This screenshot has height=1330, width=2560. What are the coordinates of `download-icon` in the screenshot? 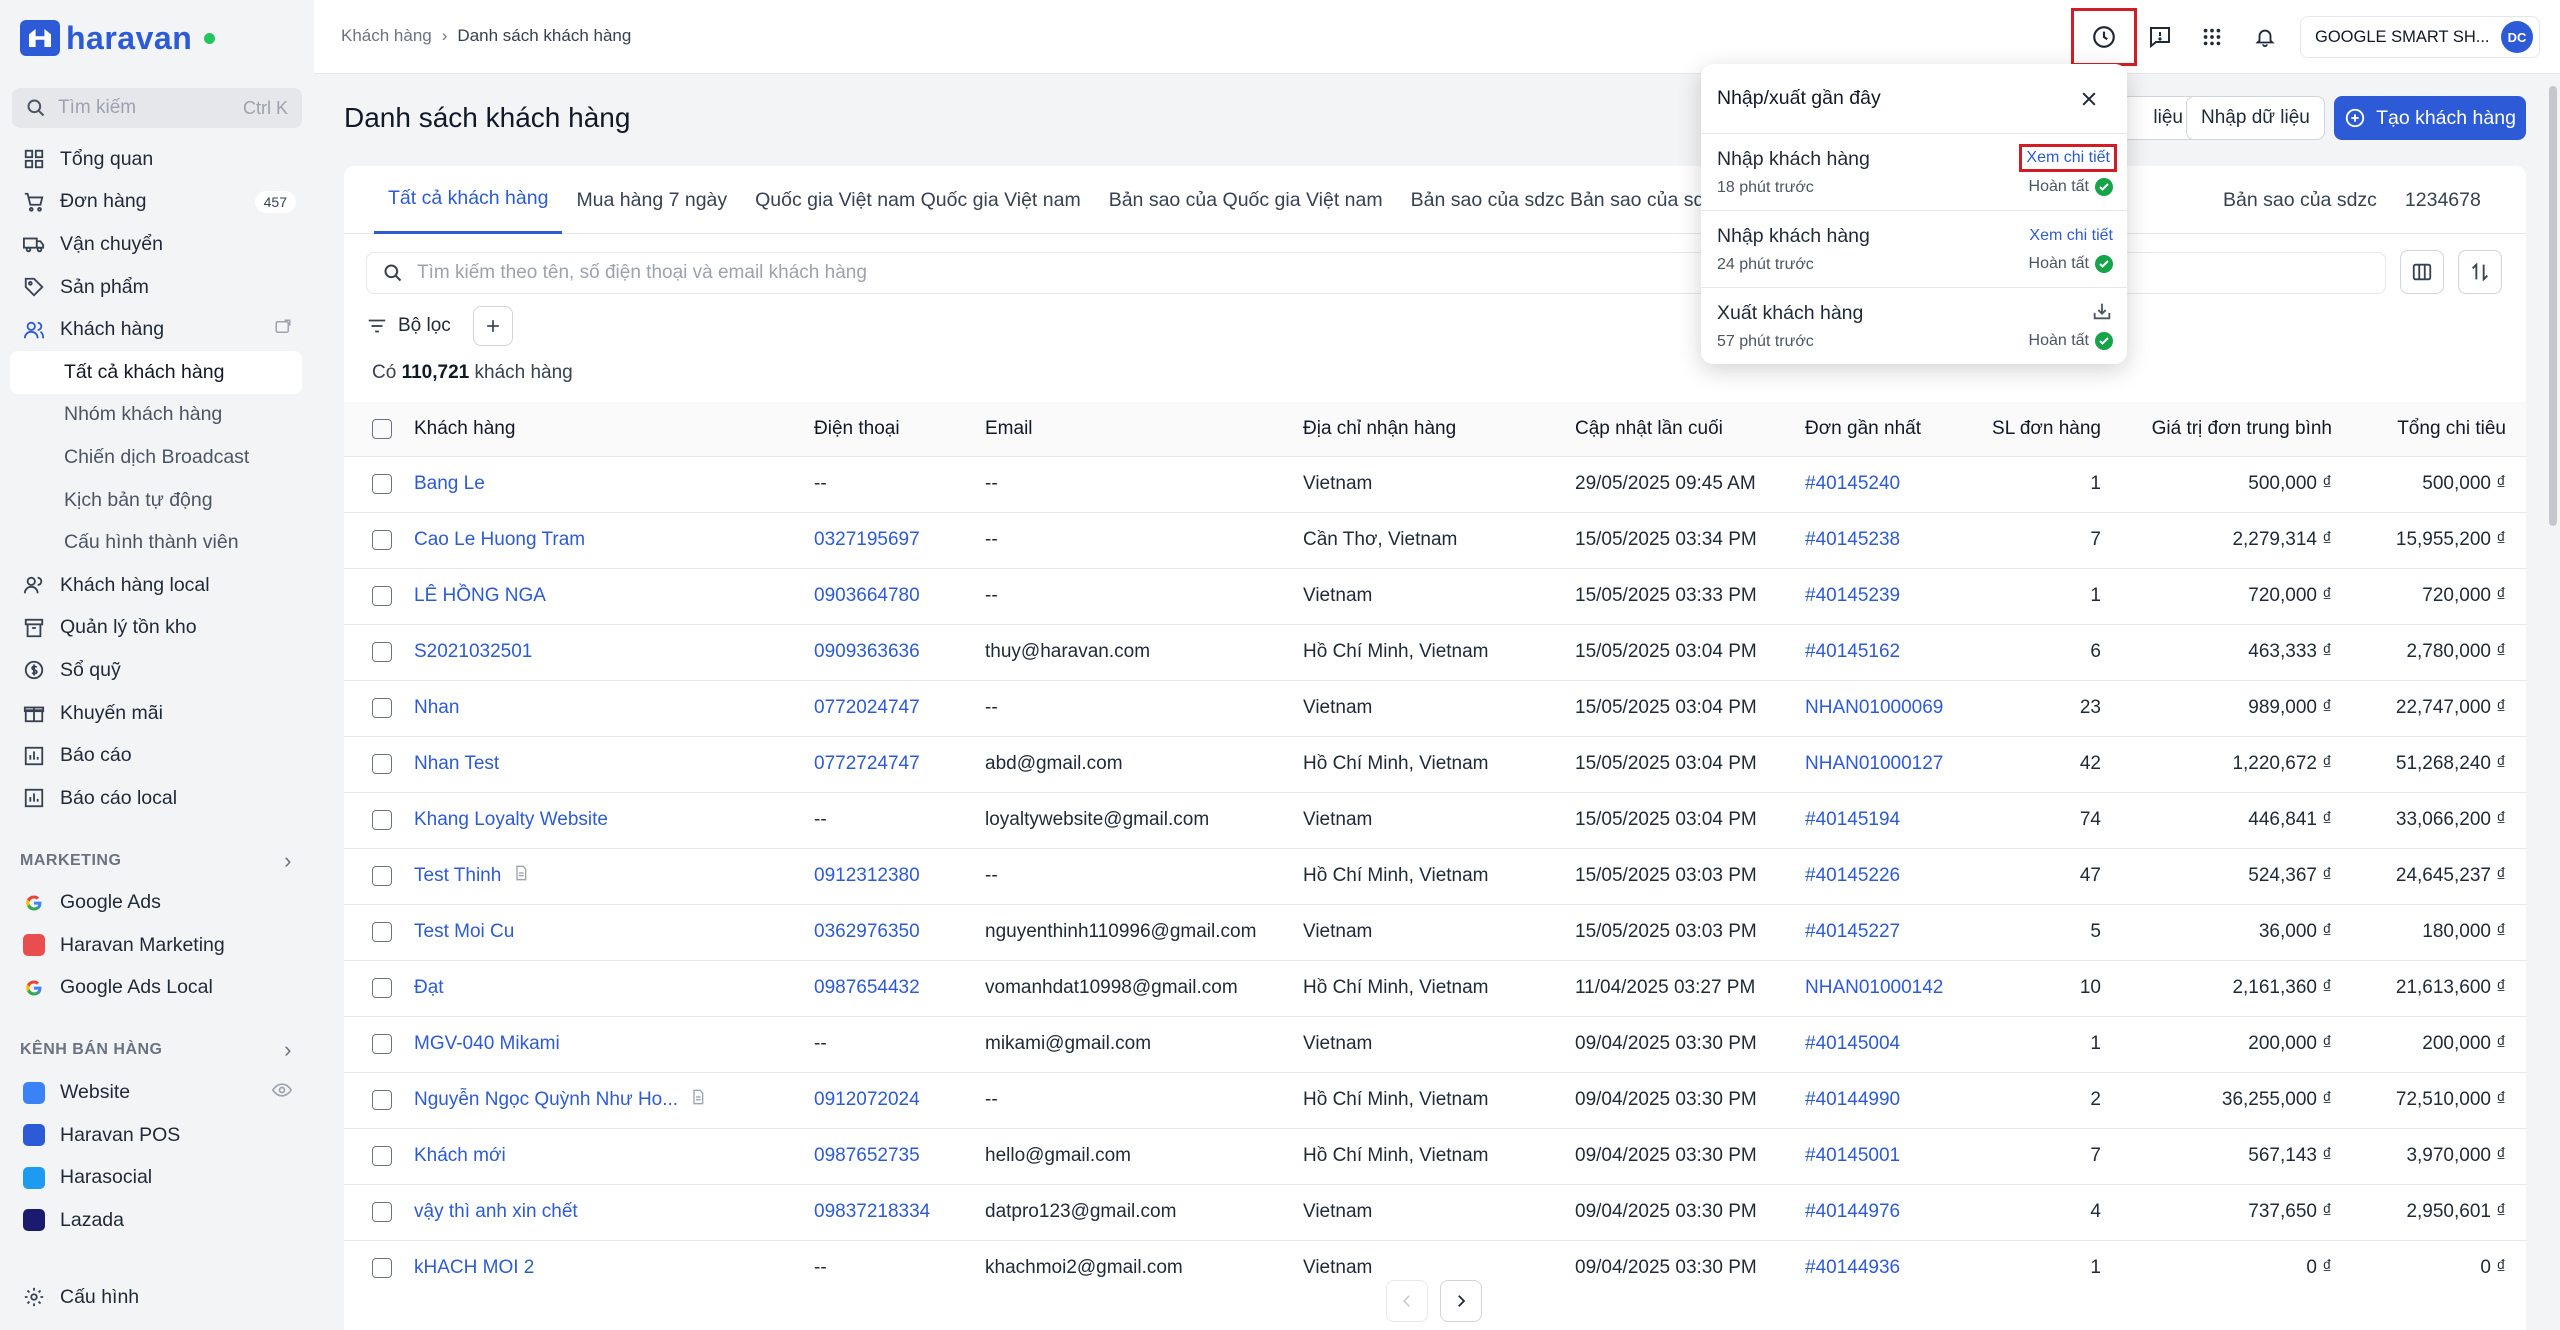 It's located at (2102, 313).